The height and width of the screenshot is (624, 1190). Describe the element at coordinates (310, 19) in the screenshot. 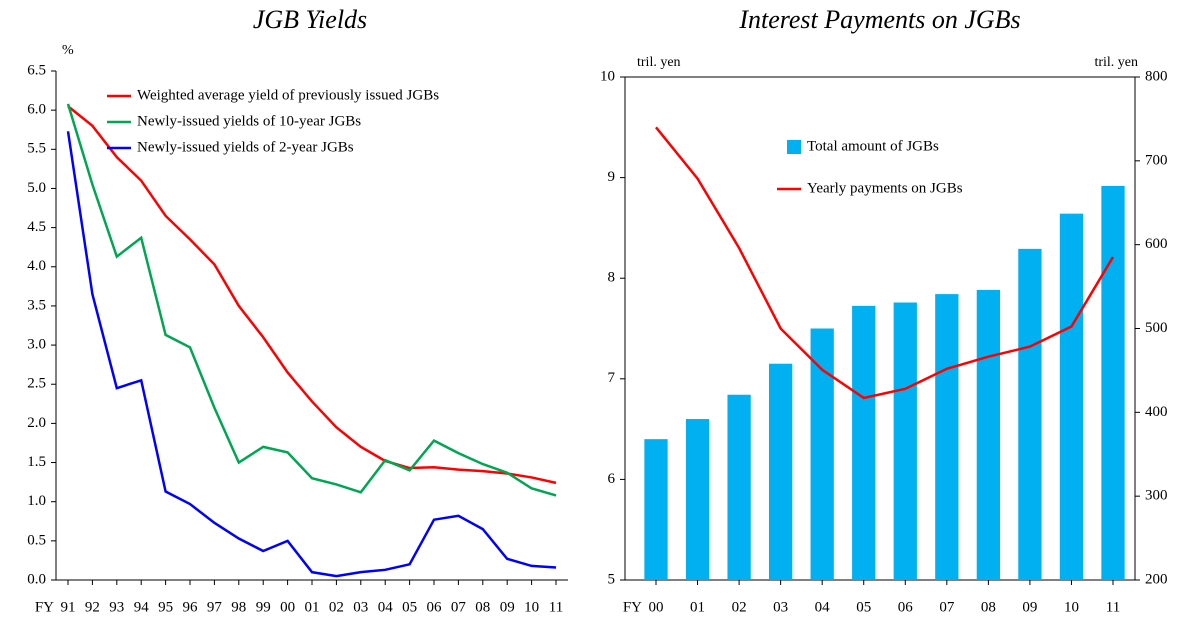

I see `chart-title: JGB Yields` at that location.